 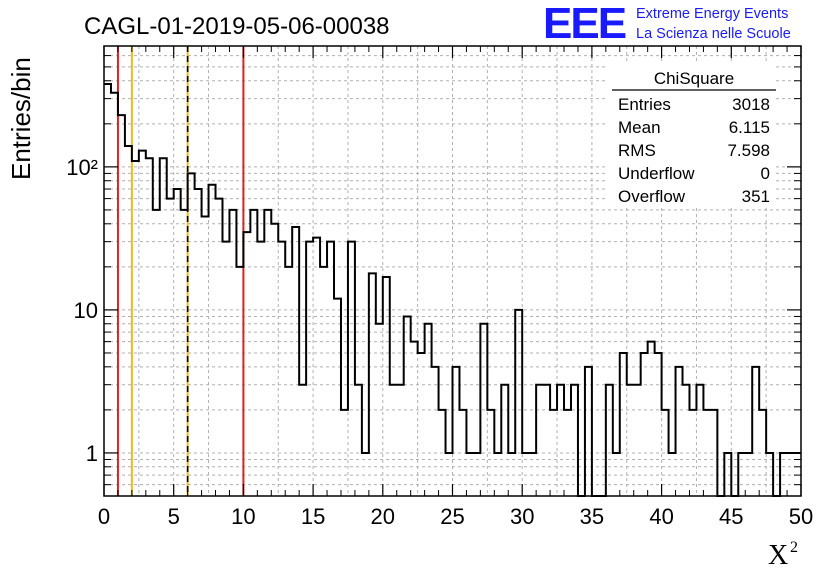 I want to click on logo-line2: La Scienza nelle Scuole, so click(x=713, y=34).